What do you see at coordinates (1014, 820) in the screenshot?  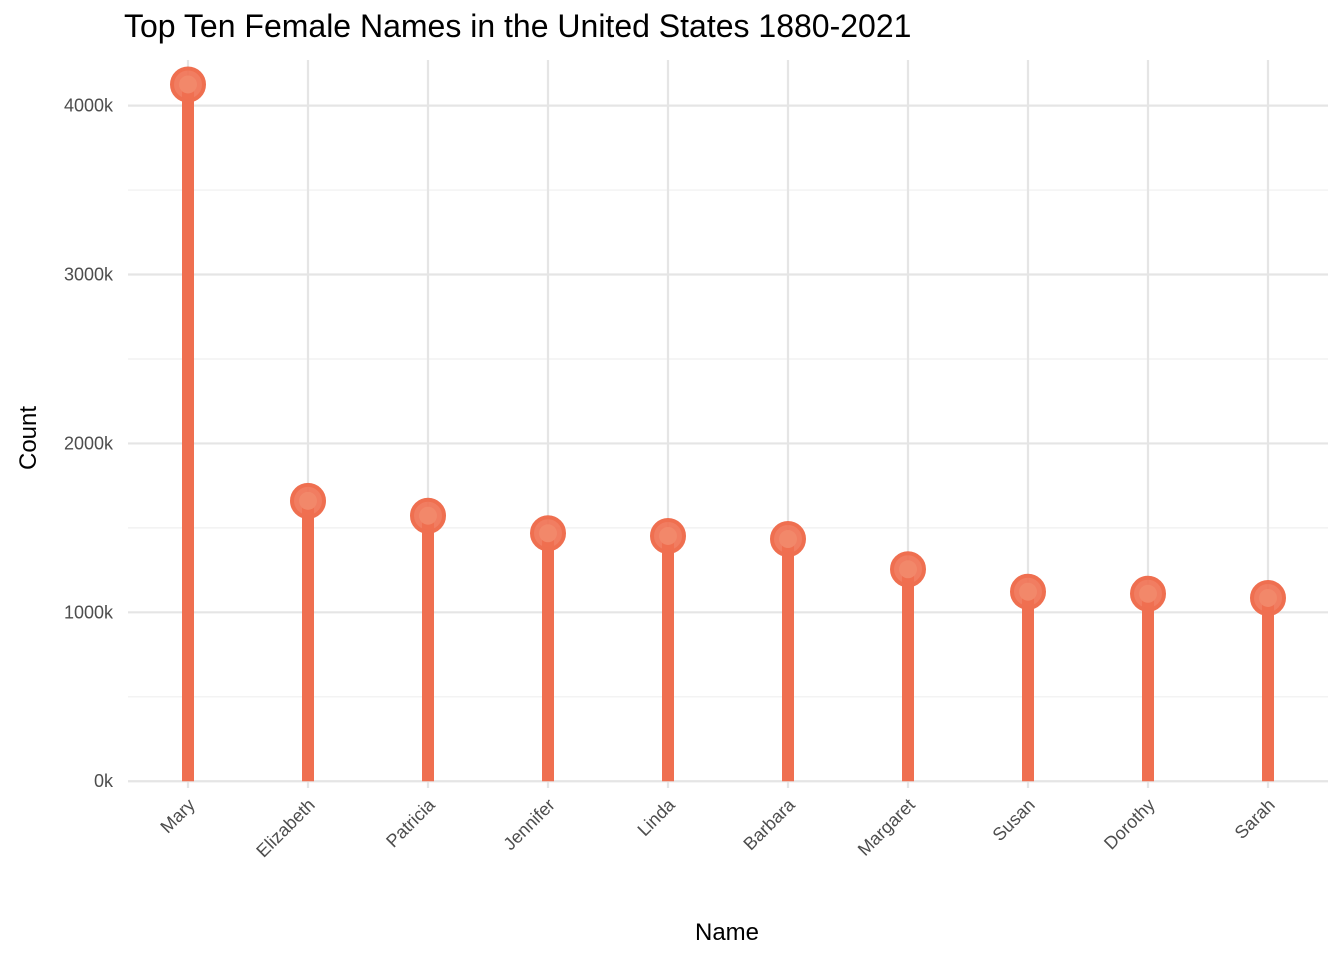 I see `x-tick-label: Susan` at bounding box center [1014, 820].